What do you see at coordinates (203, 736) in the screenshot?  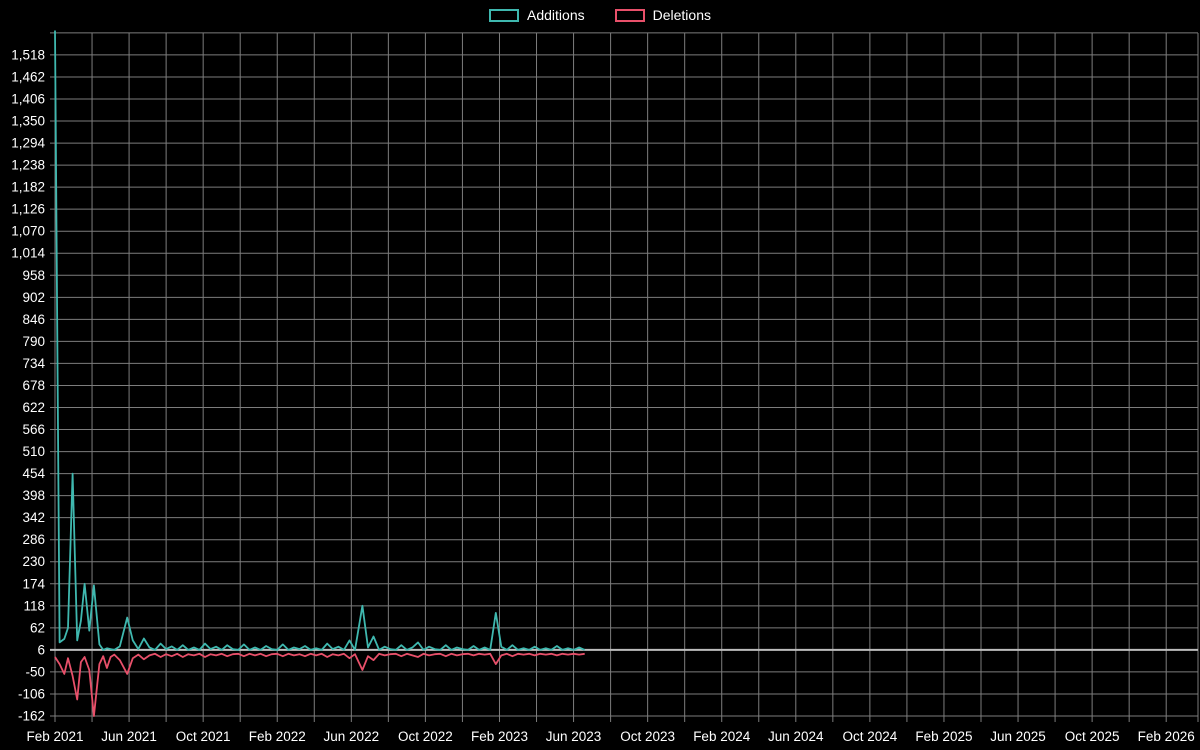 I see `x-tick-label: Oct 2021` at bounding box center [203, 736].